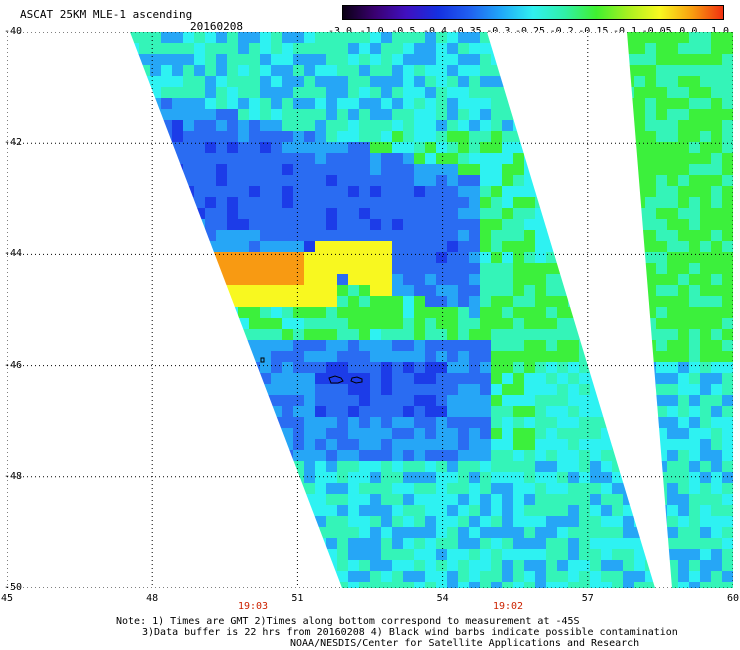 This screenshot has width=740, height=650. What do you see at coordinates (530, 31) in the screenshot?
I see `color-scale-tick-label: -0.25` at bounding box center [530, 31].